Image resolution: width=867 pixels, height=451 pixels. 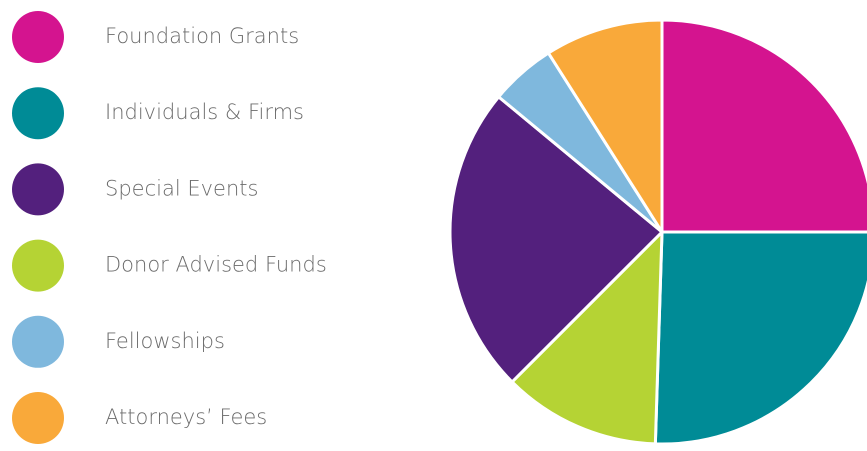 What do you see at coordinates (204, 112) in the screenshot?
I see `legend-label: Individuals & Firms` at bounding box center [204, 112].